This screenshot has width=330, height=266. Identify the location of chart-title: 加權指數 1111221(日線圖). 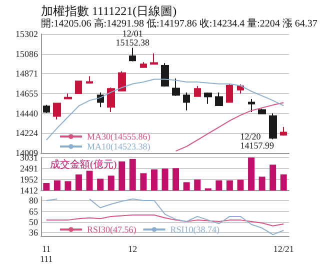
(109, 11).